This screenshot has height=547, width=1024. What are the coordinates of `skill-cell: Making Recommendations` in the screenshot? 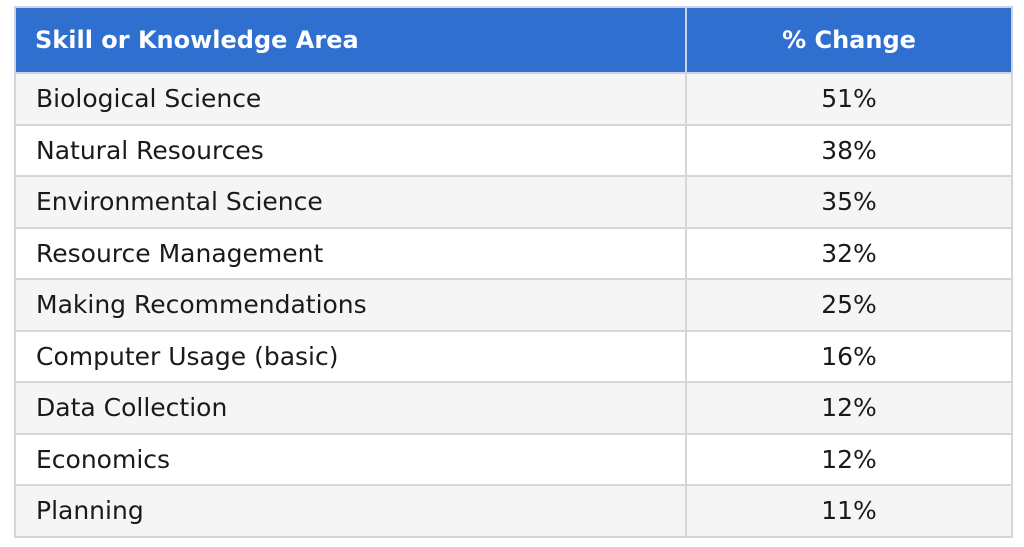 It's located at (350, 305).